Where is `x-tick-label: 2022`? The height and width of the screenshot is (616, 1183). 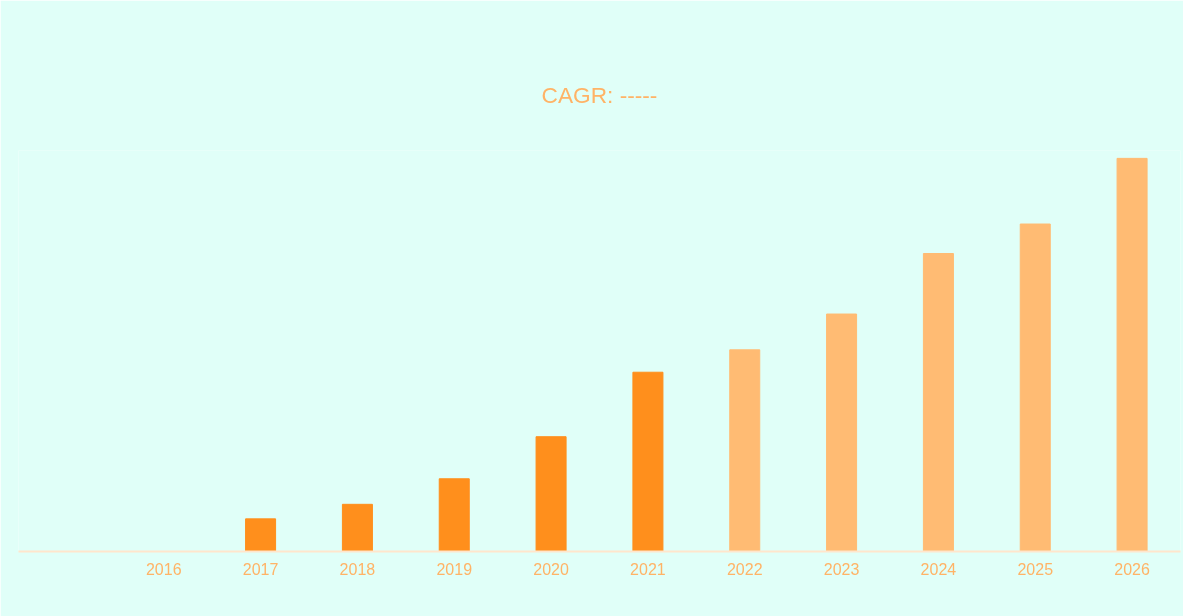
x-tick-label: 2022 is located at coordinates (744, 569).